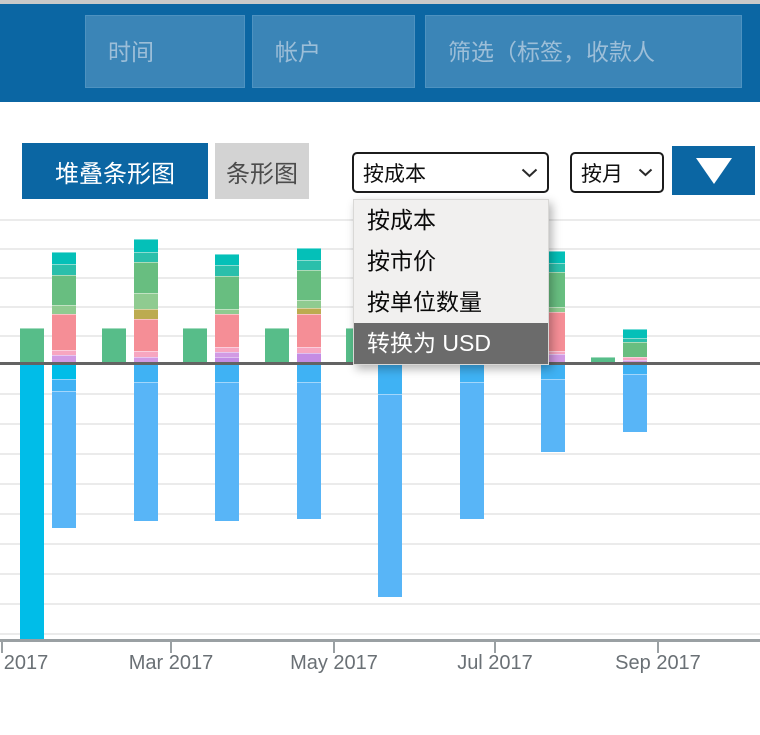 Image resolution: width=760 pixels, height=735 pixels. What do you see at coordinates (495, 663) in the screenshot?
I see `x-axis-label: Jul 2017` at bounding box center [495, 663].